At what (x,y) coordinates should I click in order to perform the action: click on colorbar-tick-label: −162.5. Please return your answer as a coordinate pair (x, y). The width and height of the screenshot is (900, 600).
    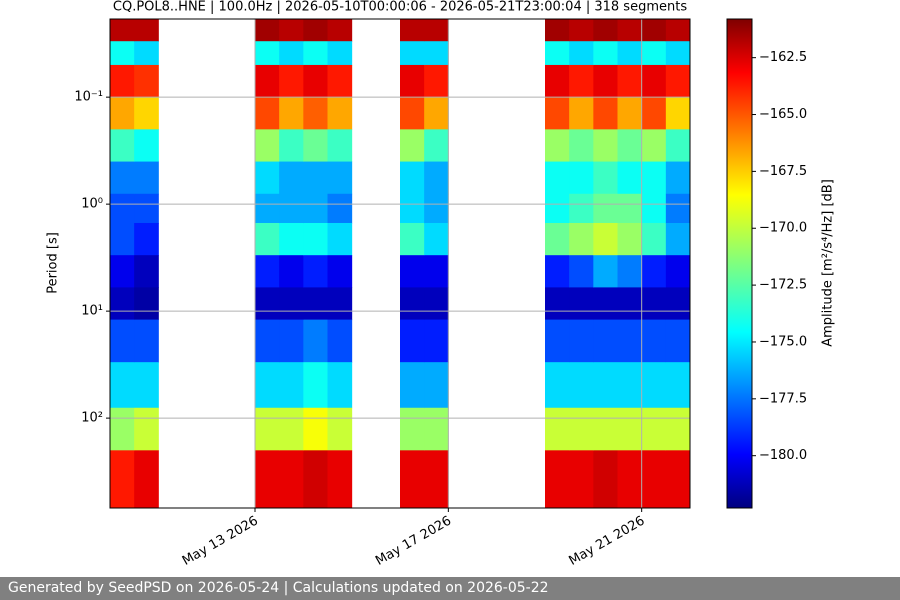
    Looking at the image, I should click on (783, 57).